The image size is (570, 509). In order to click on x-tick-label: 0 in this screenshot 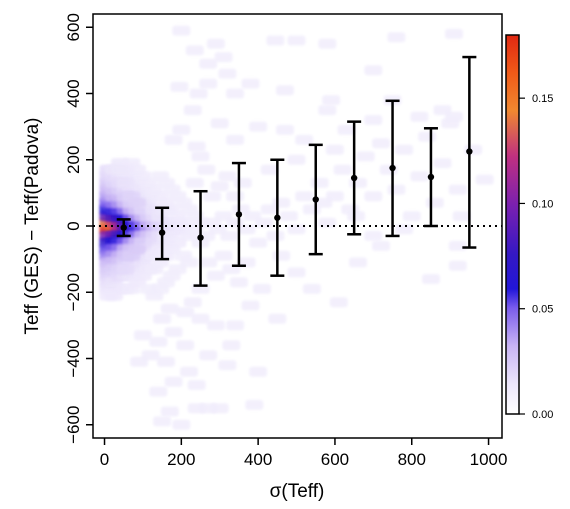, I will do `click(104, 459)`.